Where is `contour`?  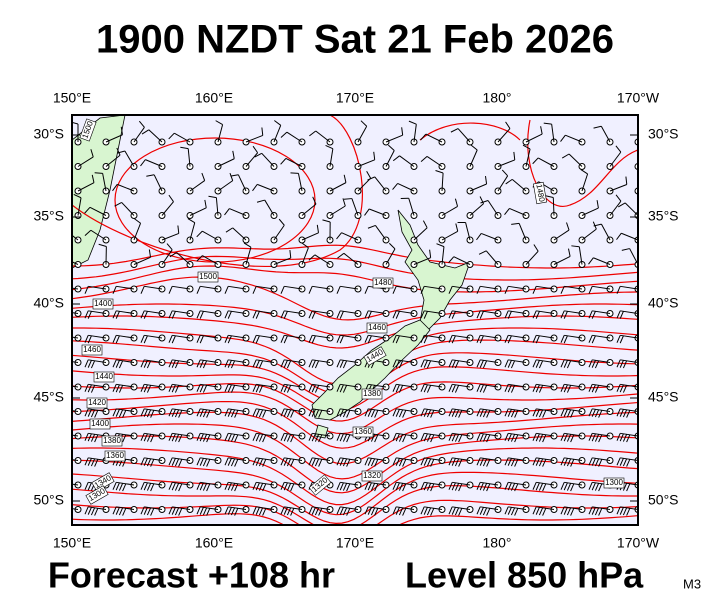
contour is located at coordinates (355, 319).